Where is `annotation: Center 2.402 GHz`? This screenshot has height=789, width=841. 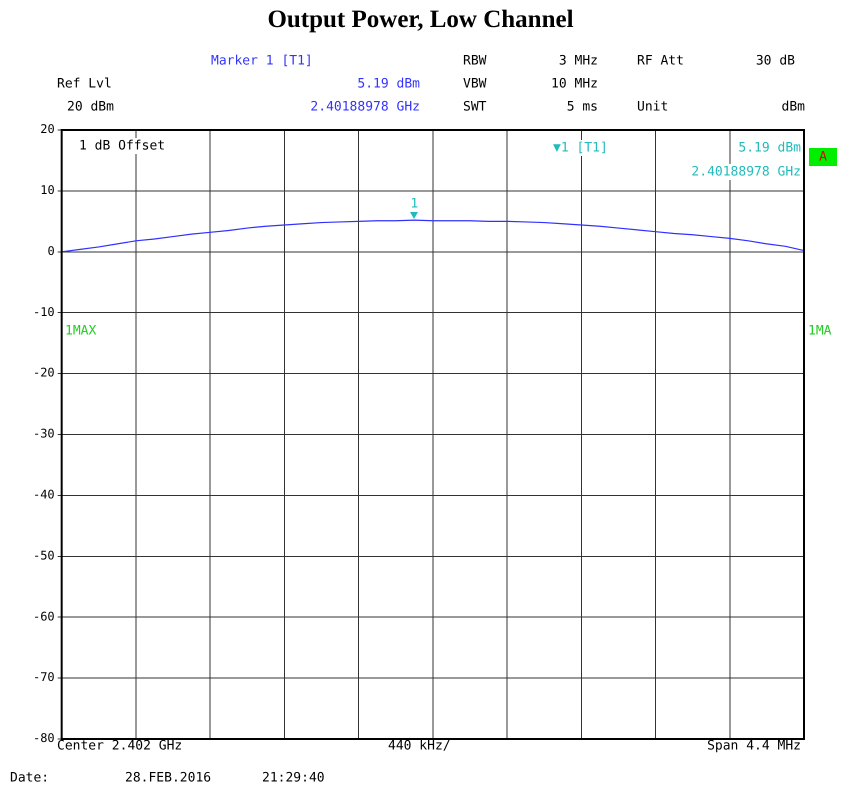
annotation: Center 2.402 GHz is located at coordinates (119, 746).